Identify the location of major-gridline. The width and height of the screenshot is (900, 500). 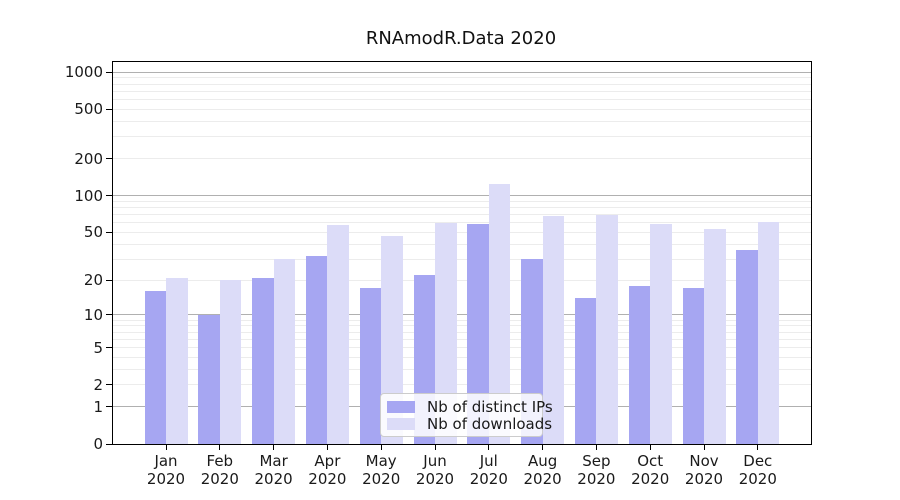
(462, 72).